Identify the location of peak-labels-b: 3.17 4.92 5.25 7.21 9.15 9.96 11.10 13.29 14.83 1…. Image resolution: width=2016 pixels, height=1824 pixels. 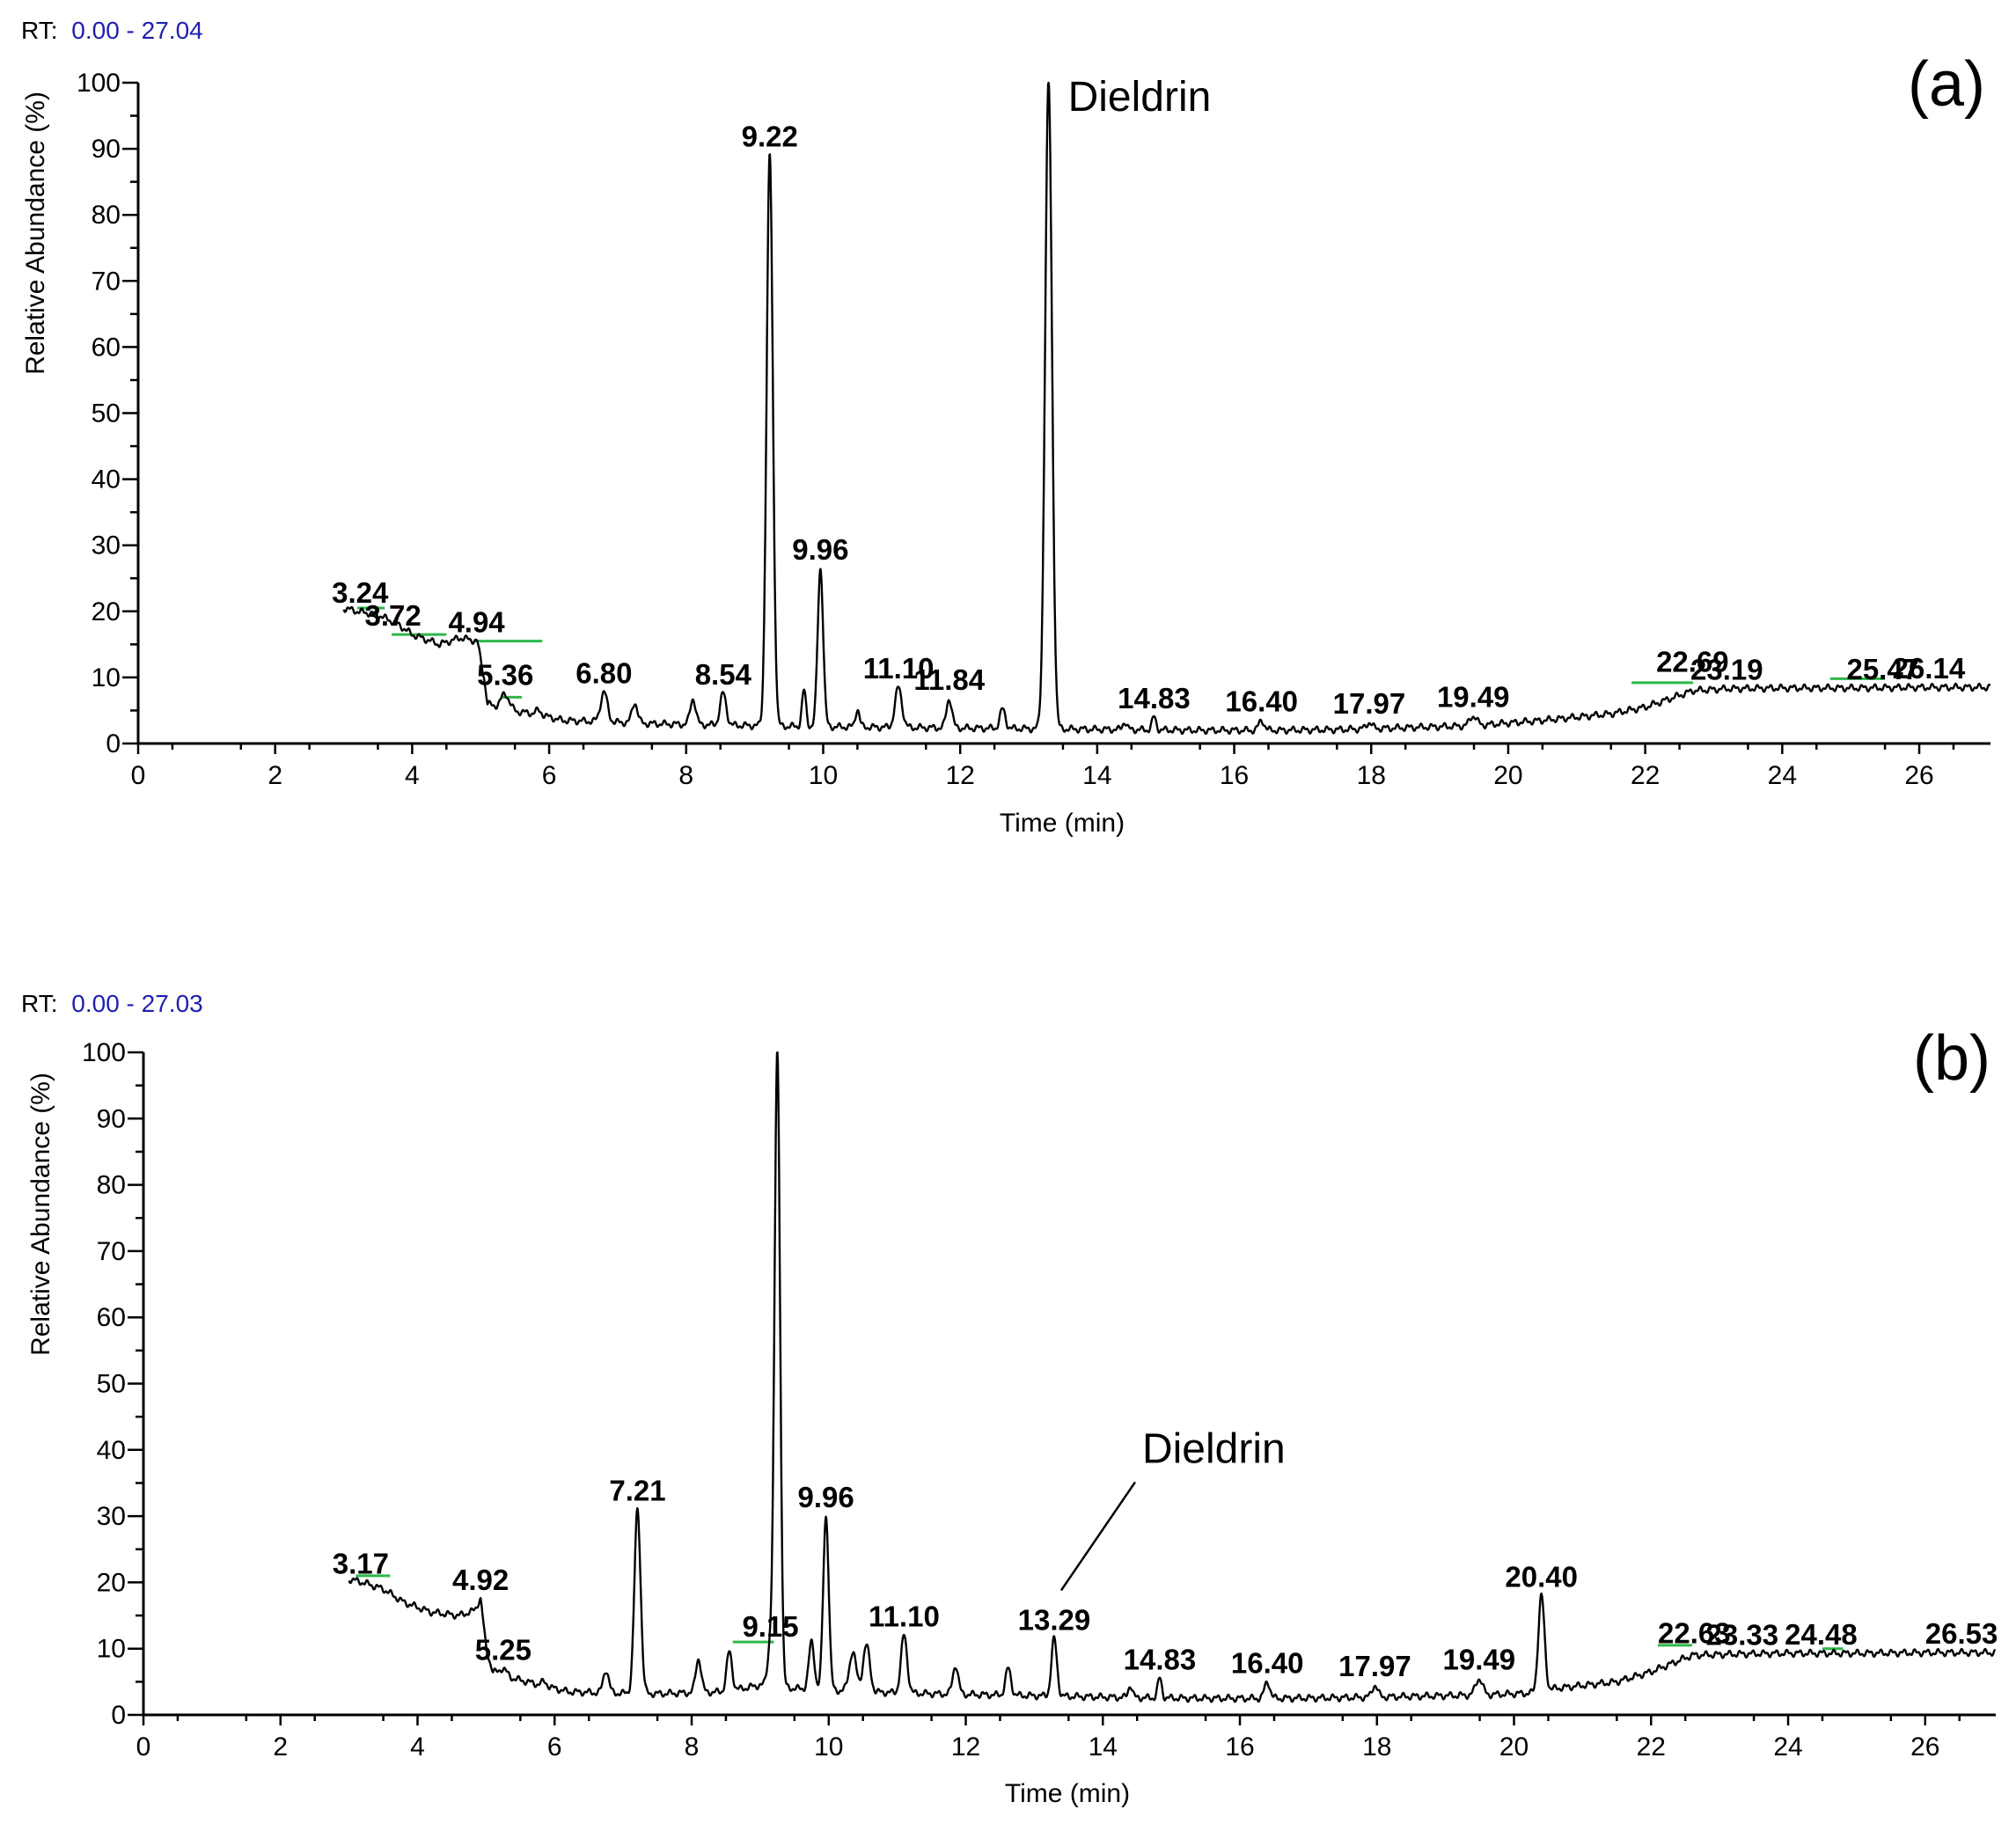
(1165, 1579).